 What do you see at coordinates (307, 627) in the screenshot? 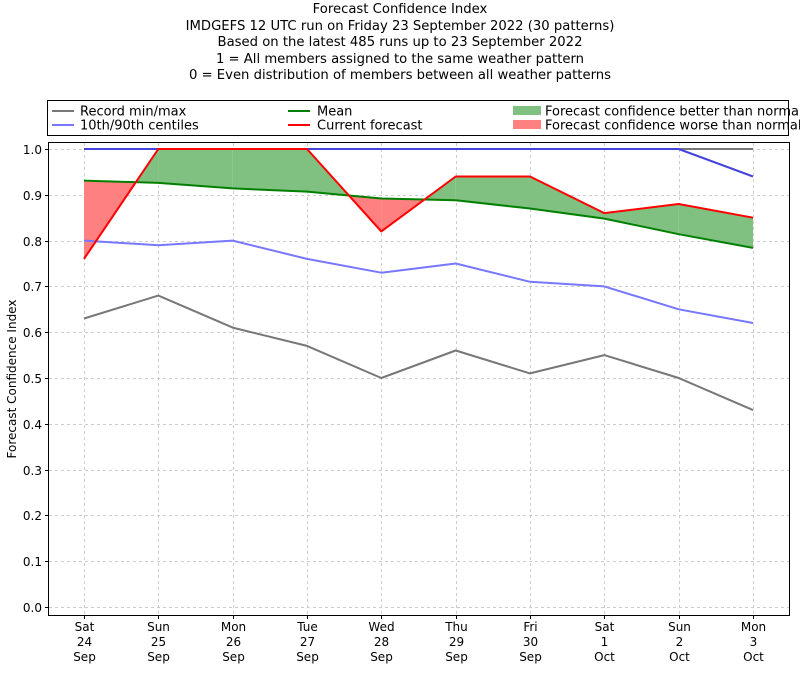
I see `x-tick-label: Tue` at bounding box center [307, 627].